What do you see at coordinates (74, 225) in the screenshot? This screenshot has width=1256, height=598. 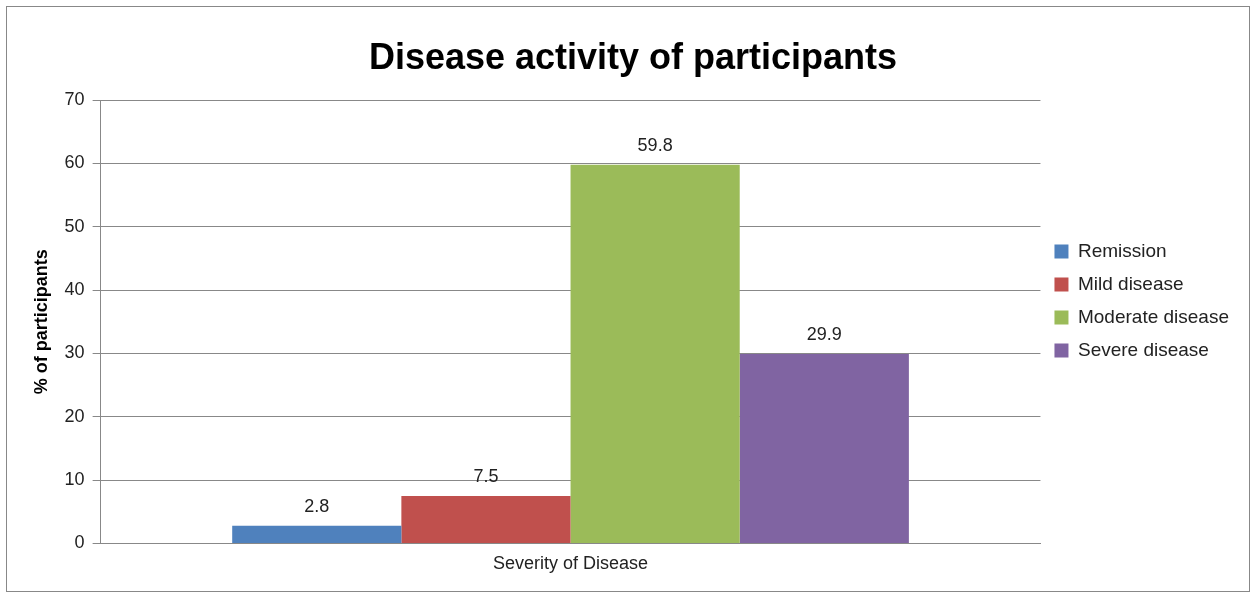 I see `y-tick-label: 50` at bounding box center [74, 225].